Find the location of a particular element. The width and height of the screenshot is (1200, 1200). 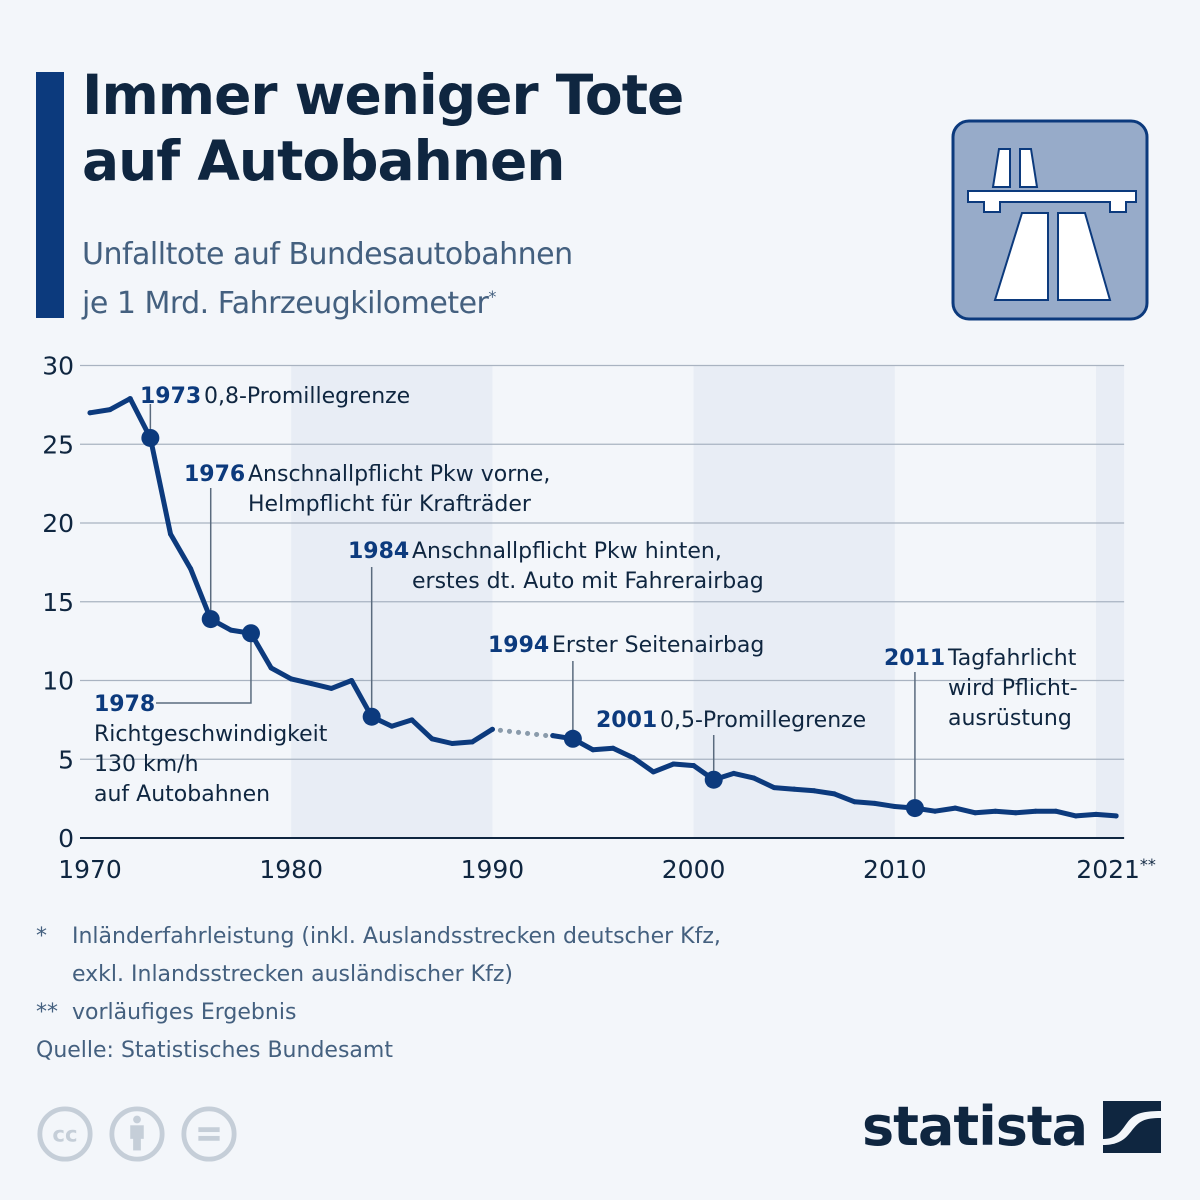

y-tick-label: 25 is located at coordinates (58, 444).